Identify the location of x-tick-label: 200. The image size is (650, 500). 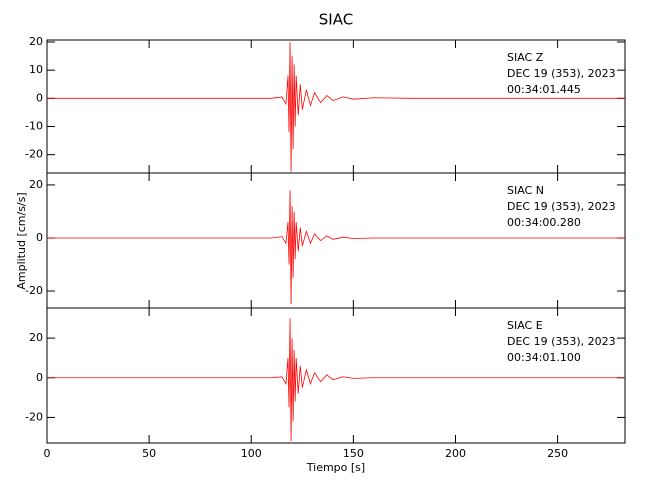
(455, 453).